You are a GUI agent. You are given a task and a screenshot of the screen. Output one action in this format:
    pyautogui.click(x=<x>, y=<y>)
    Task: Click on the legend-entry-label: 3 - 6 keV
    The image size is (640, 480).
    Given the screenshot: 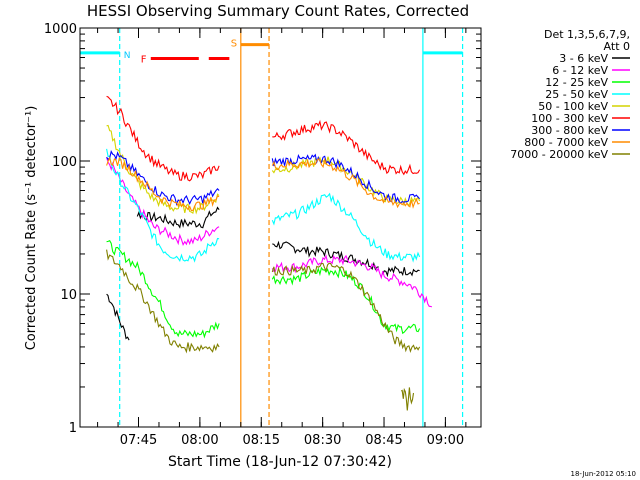 What is the action you would take?
    pyautogui.click(x=583, y=58)
    